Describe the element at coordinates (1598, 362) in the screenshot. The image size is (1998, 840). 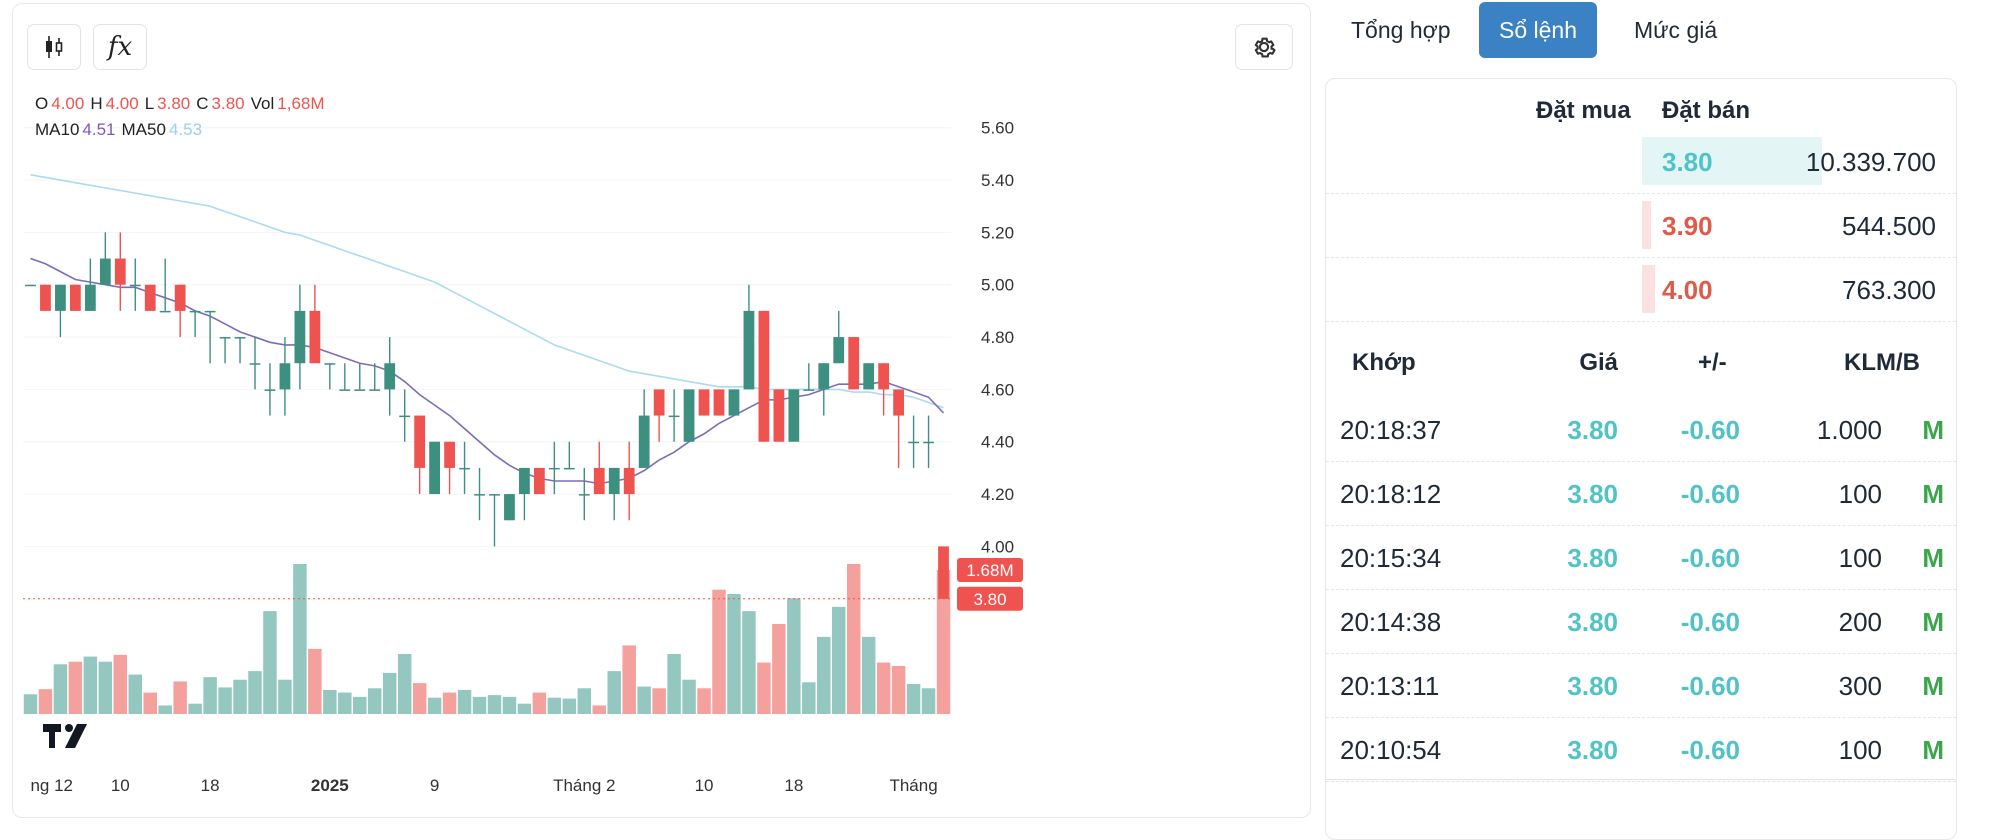
I see `trades-price-header: Giá` at that location.